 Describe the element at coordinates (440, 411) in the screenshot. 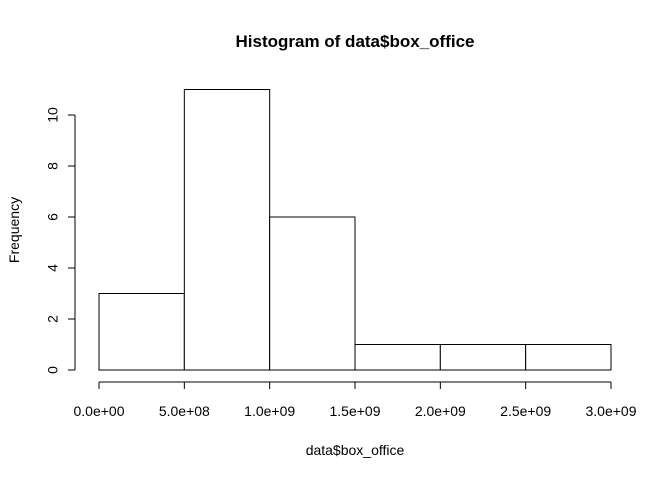

I see `x-tick-label: 2.0e+09` at that location.